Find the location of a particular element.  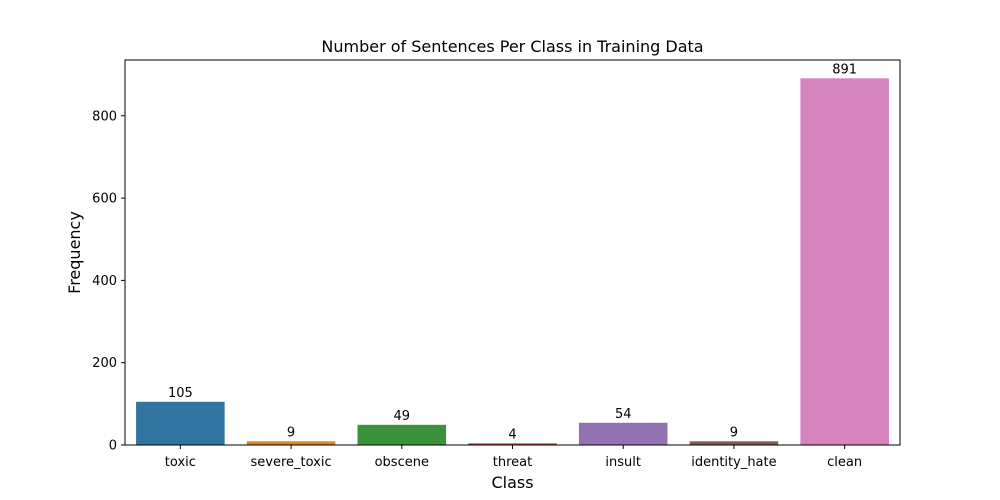

x-tick-label-severe_toxic: severe_toxic is located at coordinates (291, 462).